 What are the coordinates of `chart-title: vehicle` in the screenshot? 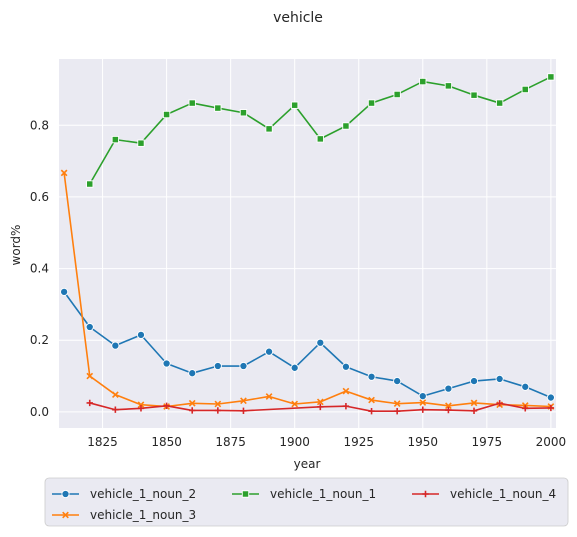 It's located at (298, 18).